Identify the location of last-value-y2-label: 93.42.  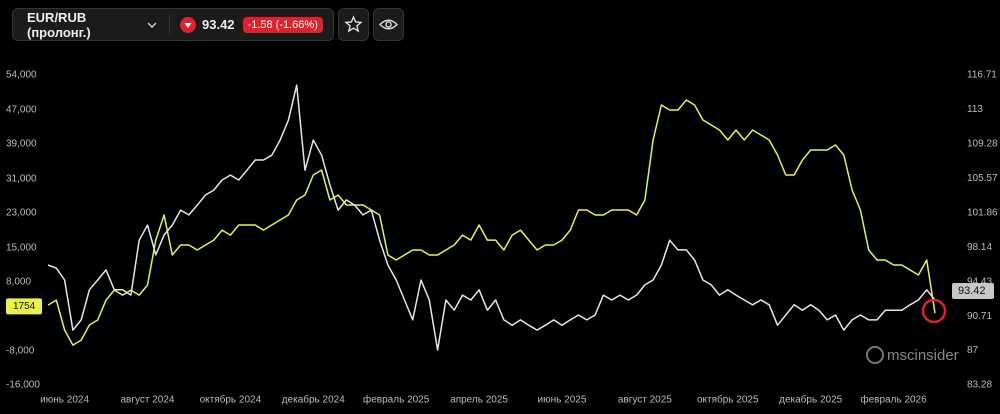
(972, 291).